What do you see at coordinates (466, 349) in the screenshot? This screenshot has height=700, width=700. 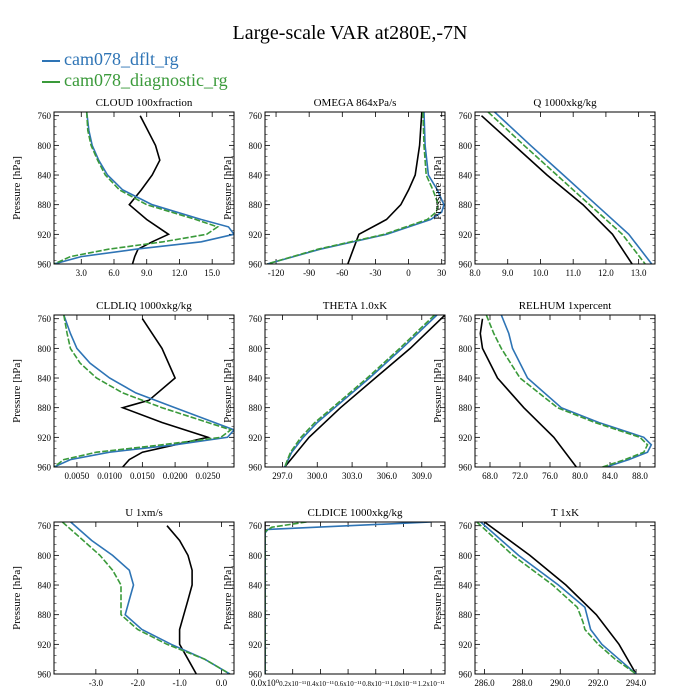 I see `y-tick-label-5-1: 800` at bounding box center [466, 349].